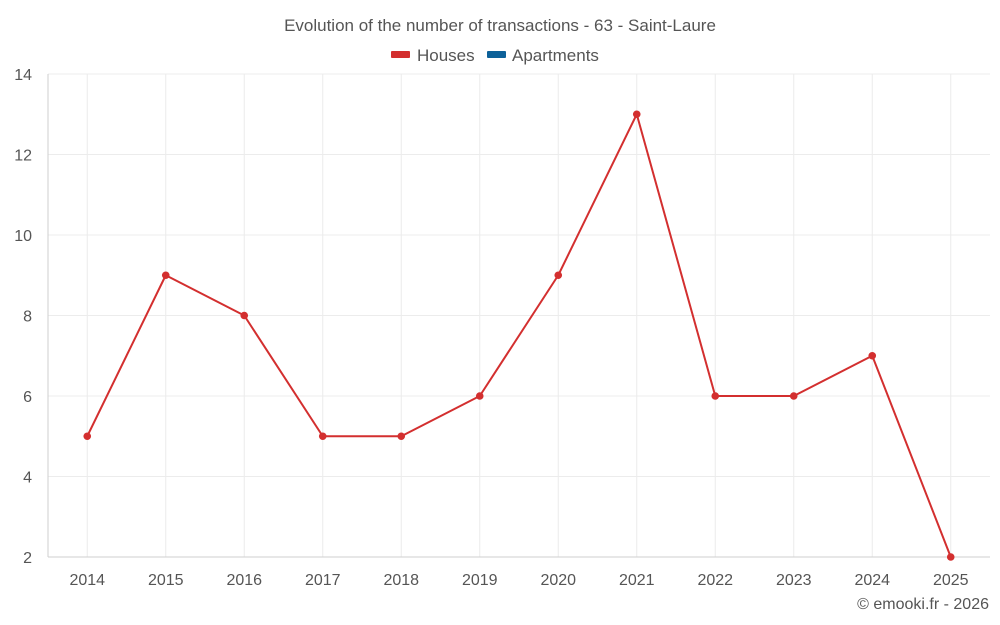  I want to click on x-tick-label: 2019, so click(480, 580).